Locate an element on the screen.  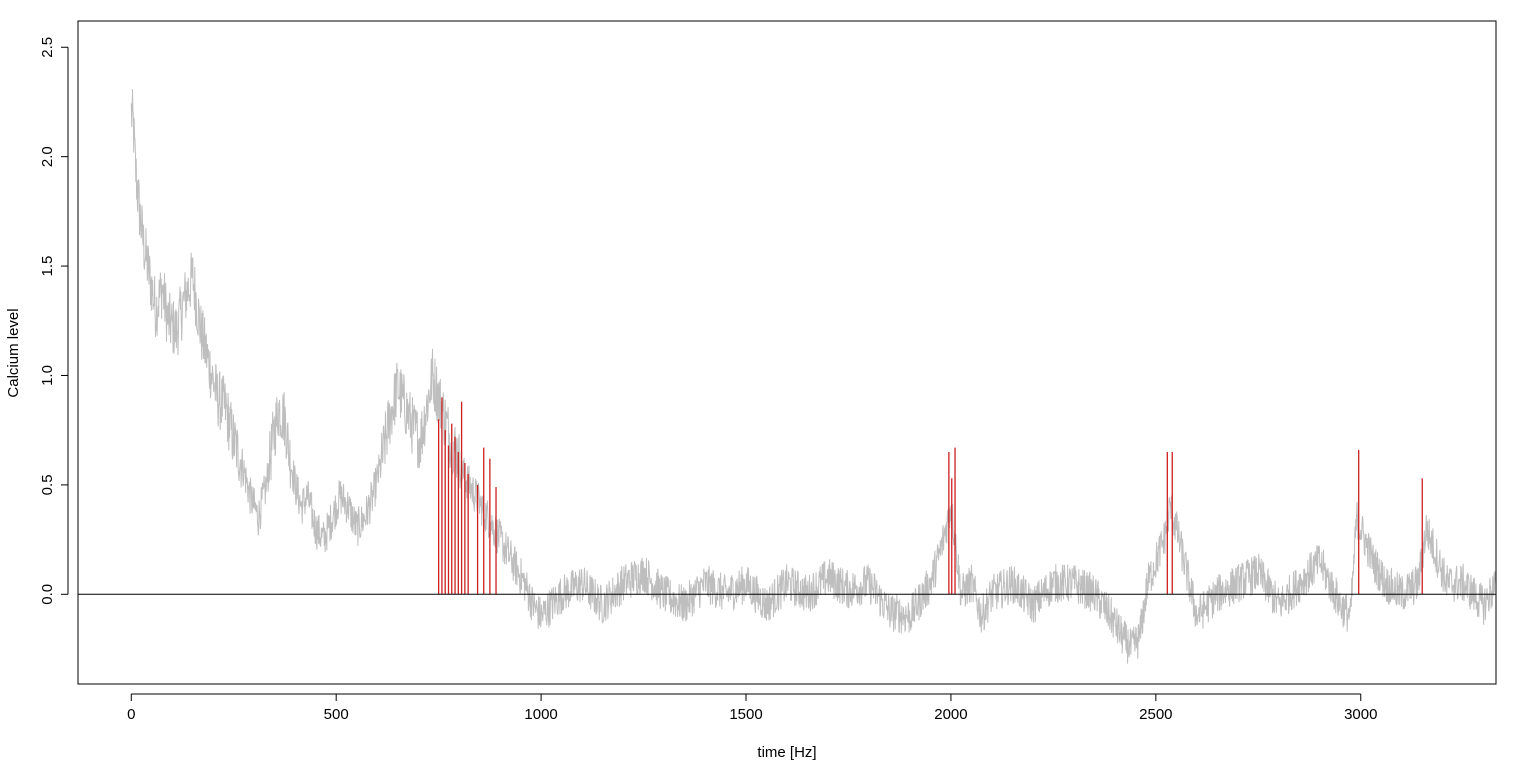
x-tick-label: 500 is located at coordinates (336, 714).